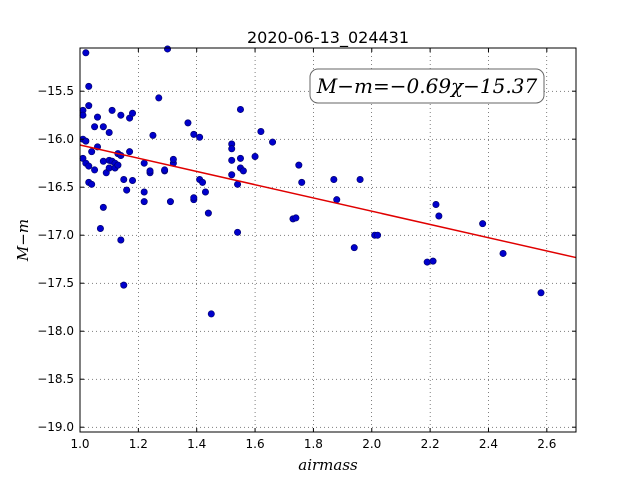  I want to click on x-axis-label: airmass, so click(328, 465).